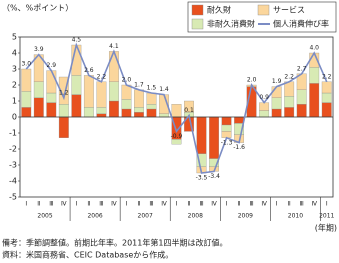 The image size is (339, 263). What do you see at coordinates (302, 68) in the screenshot?
I see `data-label: 2.7` at bounding box center [302, 68].